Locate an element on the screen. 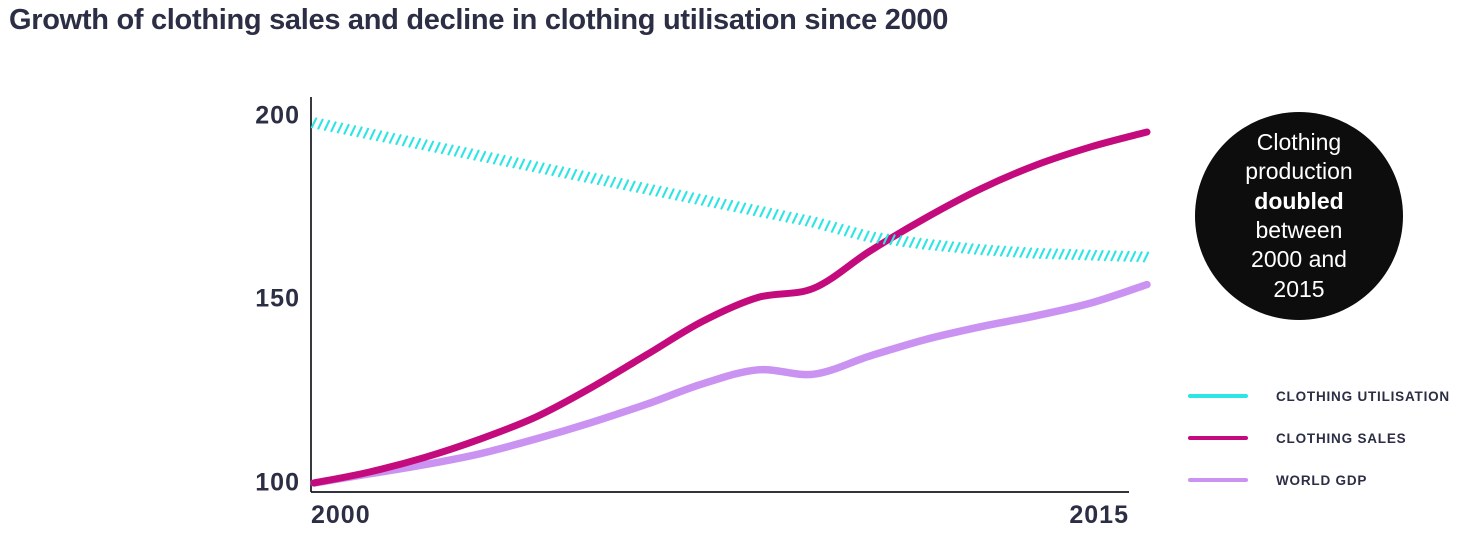 The image size is (1470, 549). badge-line: production is located at coordinates (1299, 171).